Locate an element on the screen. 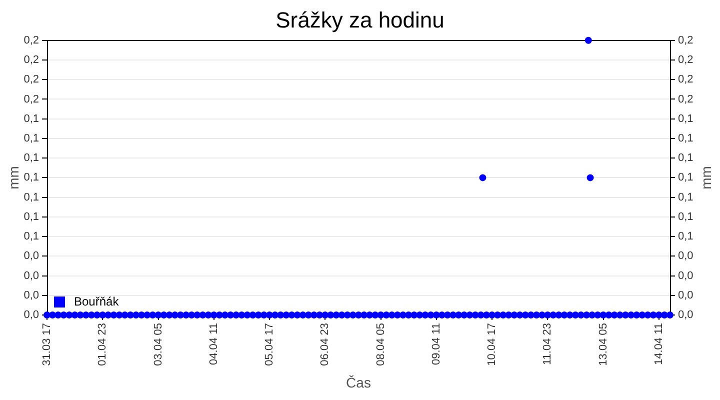 The height and width of the screenshot is (400, 720). x-tick-label: 08.04 05 is located at coordinates (380, 344).